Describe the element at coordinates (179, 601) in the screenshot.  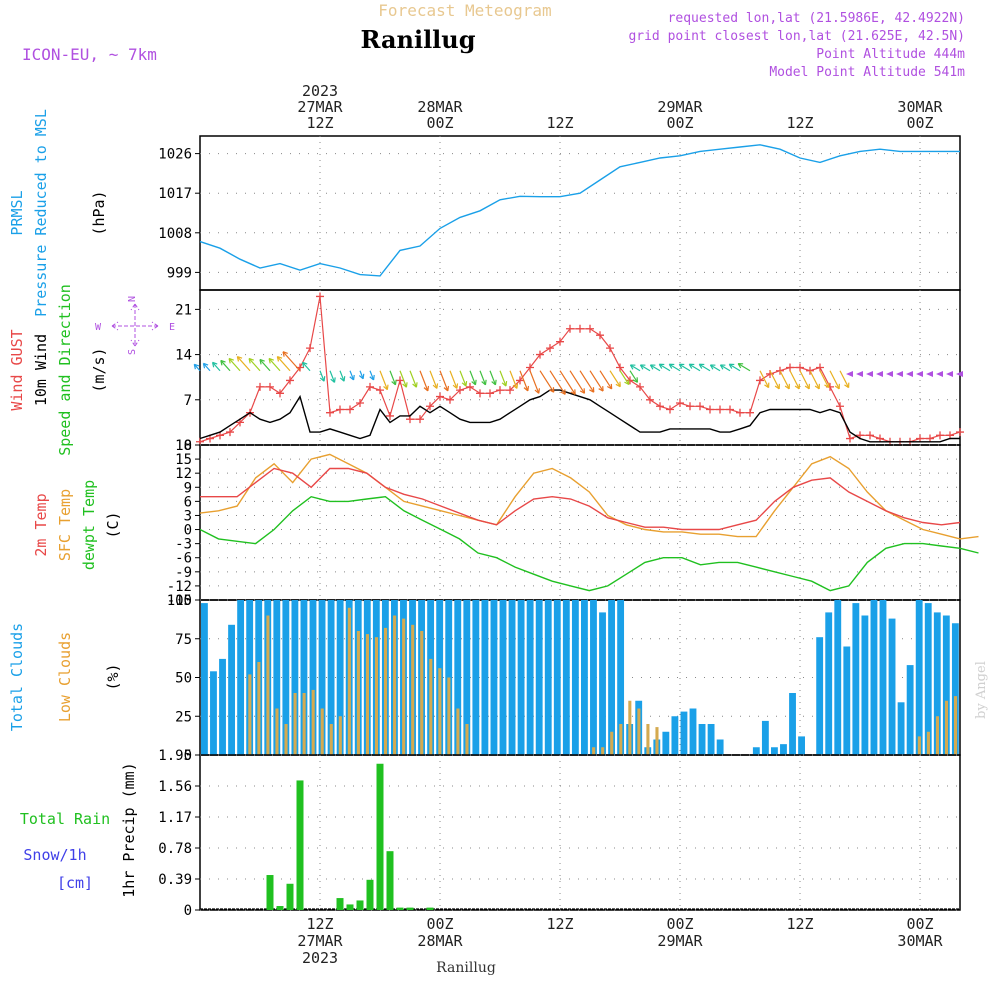
I see `y-tick-label: -15` at that location.